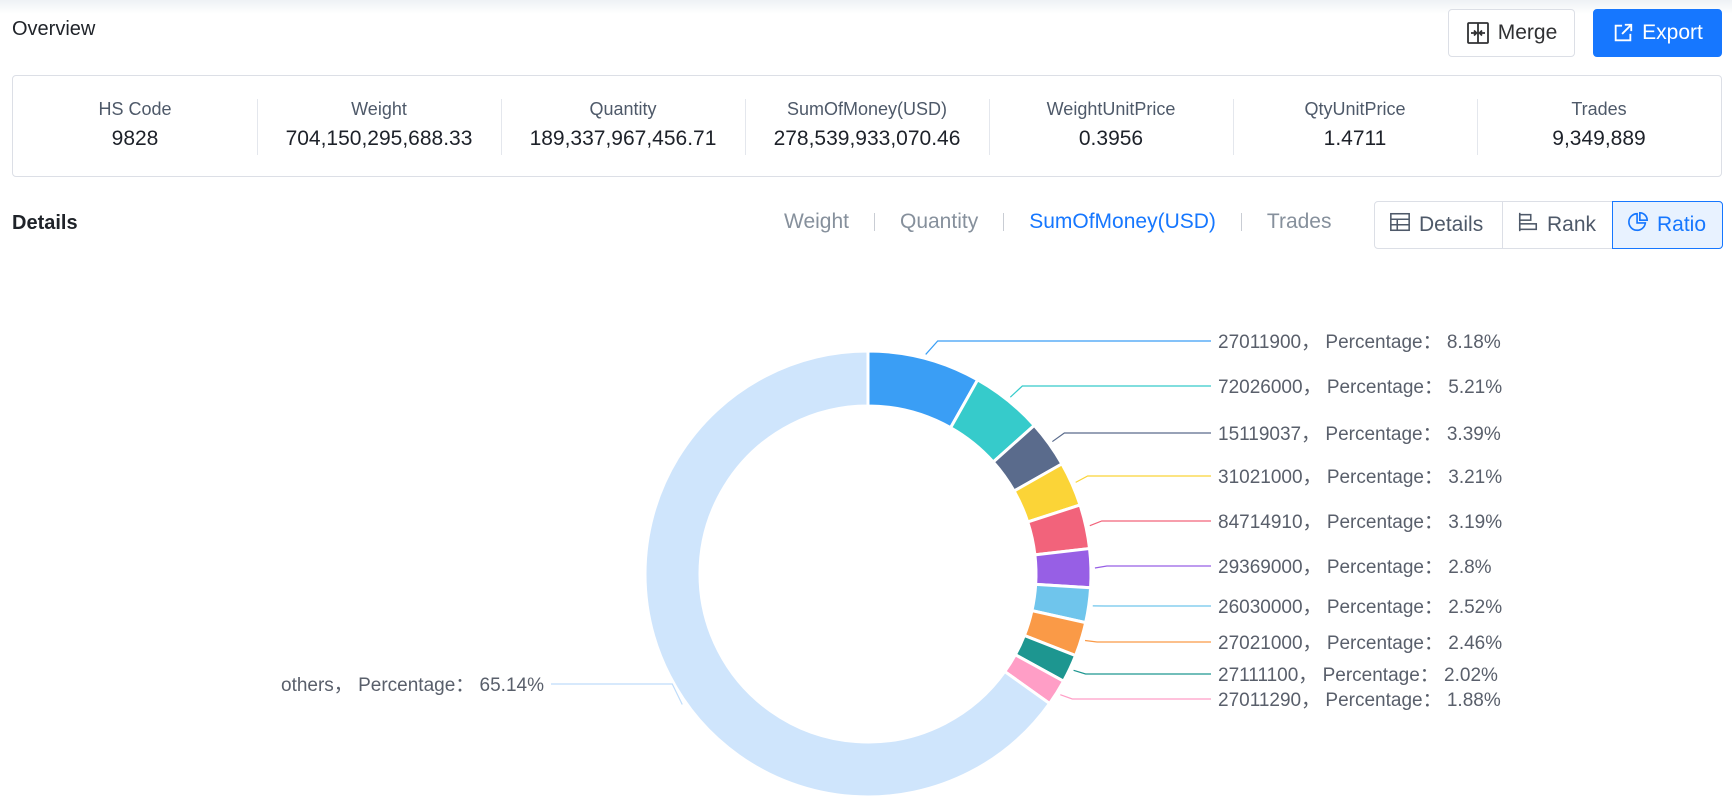 Image resolution: width=1732 pixels, height=809 pixels. I want to click on export-button: Export, so click(1657, 33).